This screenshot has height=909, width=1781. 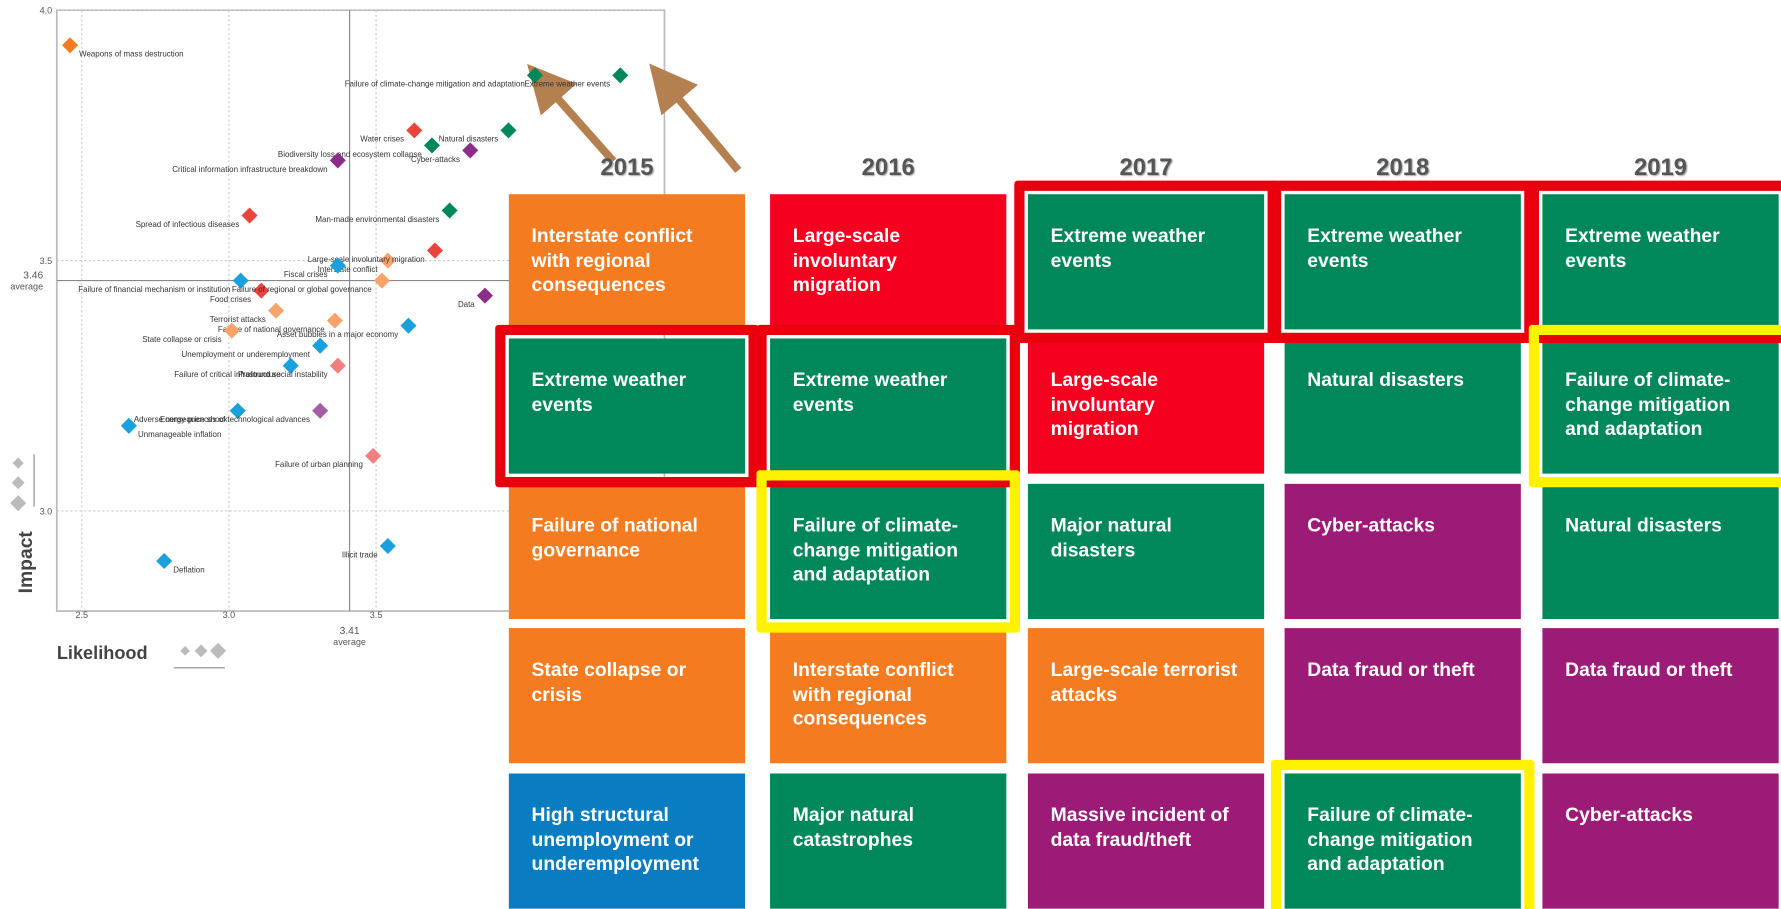 What do you see at coordinates (348, 269) in the screenshot?
I see `point-label: Interstate conflict` at bounding box center [348, 269].